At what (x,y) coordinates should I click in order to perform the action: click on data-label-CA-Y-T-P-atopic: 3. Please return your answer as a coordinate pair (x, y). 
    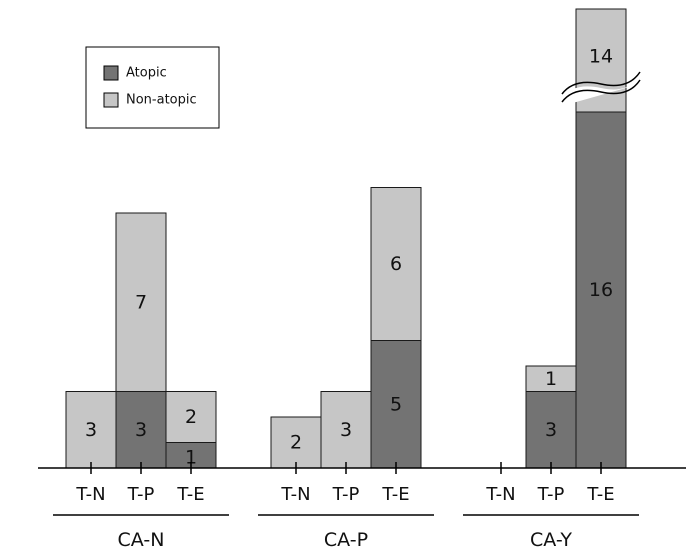
    Looking at the image, I should click on (551, 430).